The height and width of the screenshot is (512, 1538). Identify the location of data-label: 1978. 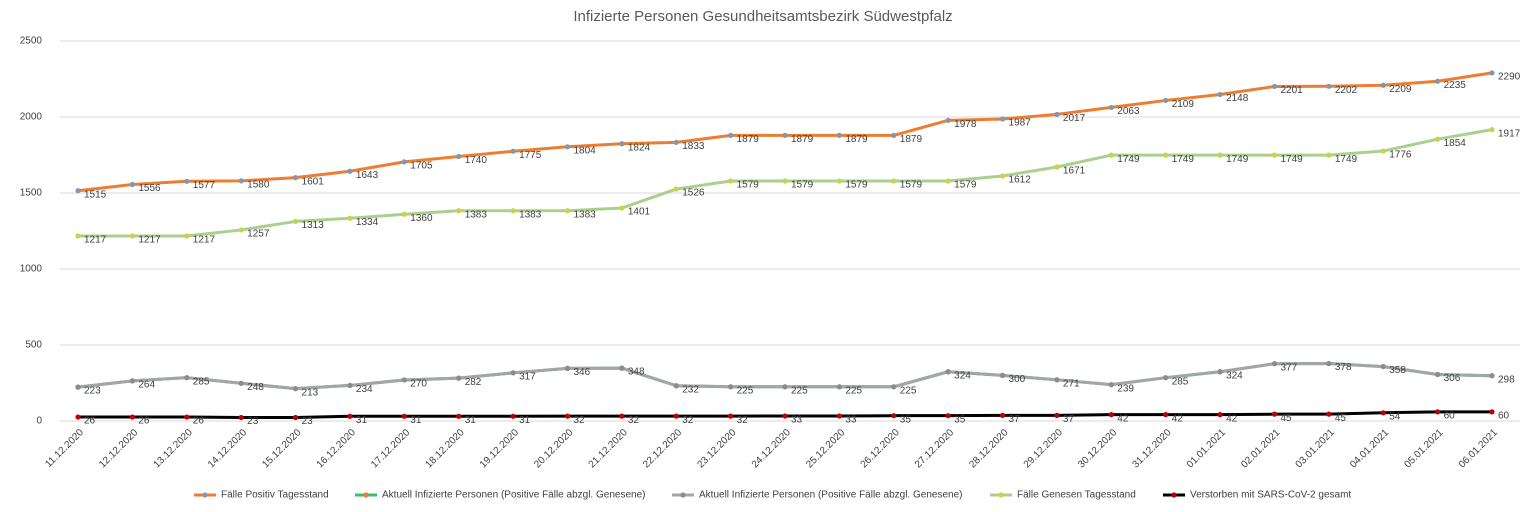
(965, 124).